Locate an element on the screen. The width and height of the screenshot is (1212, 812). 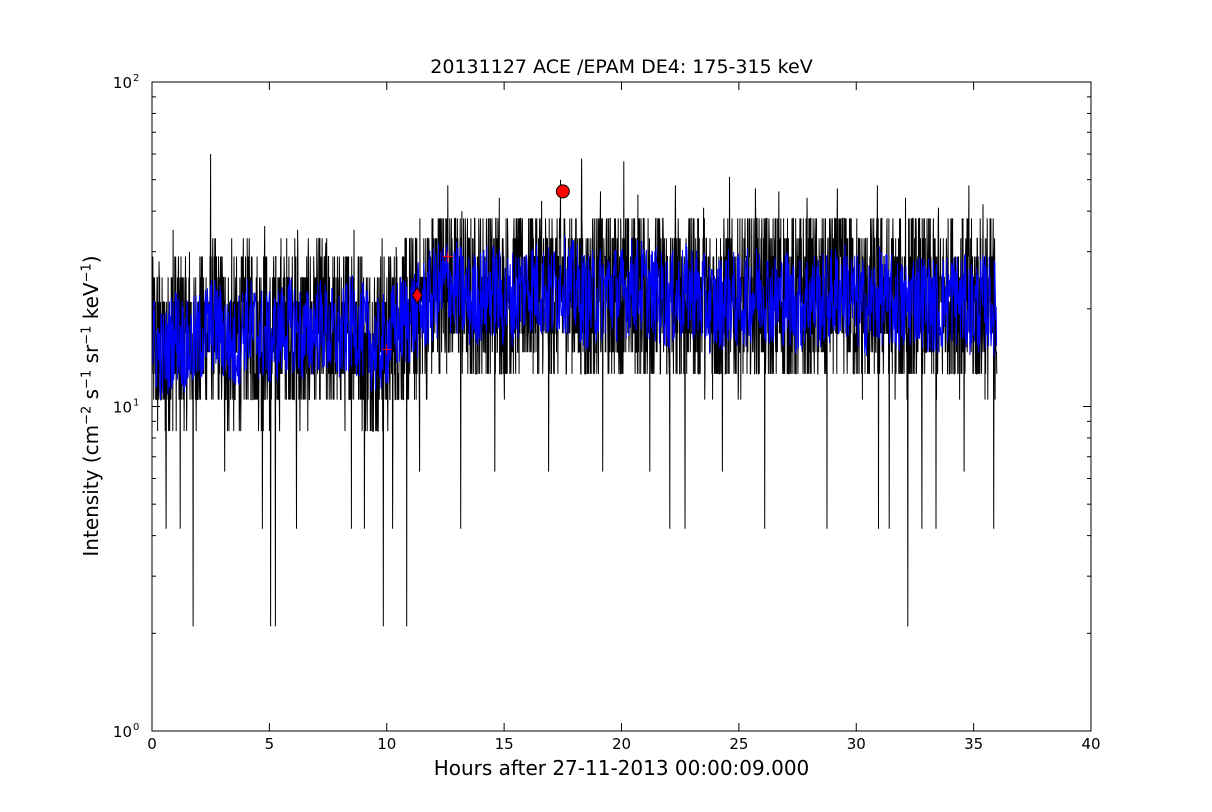
x-tick-label: 0 is located at coordinates (152, 744).